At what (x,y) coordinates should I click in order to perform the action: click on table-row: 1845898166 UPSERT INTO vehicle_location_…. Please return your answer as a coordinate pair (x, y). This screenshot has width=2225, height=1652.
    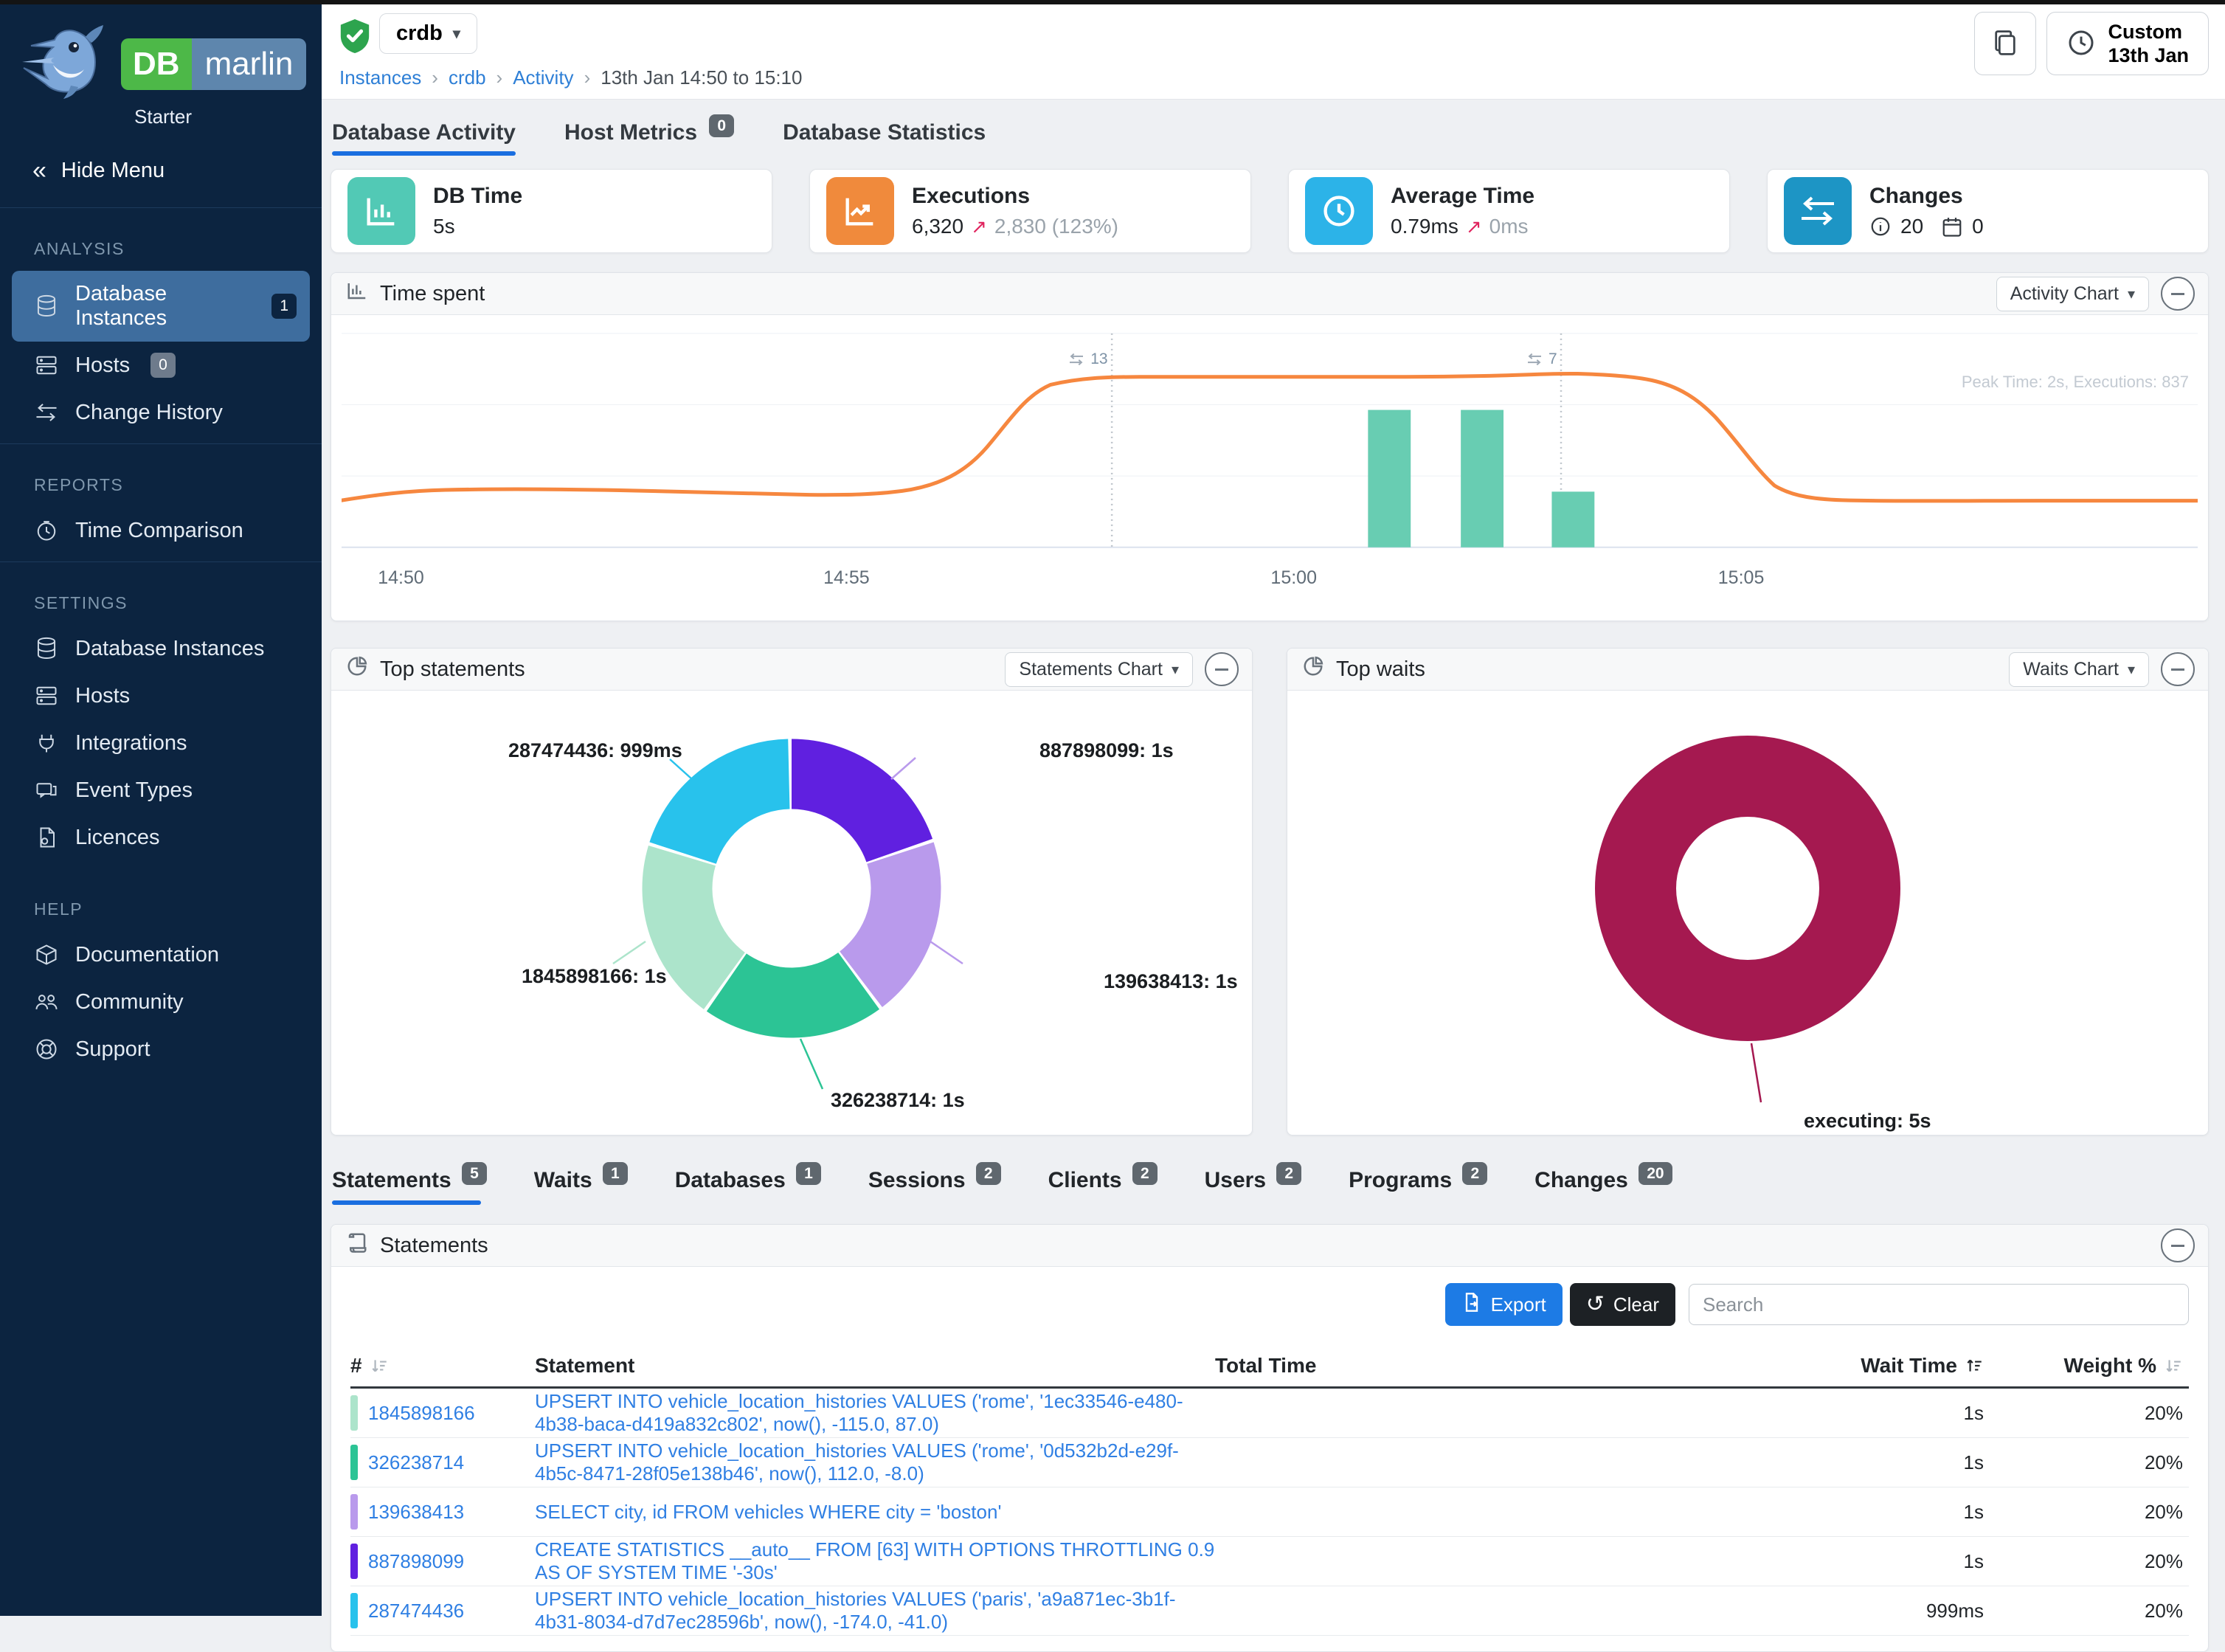
    Looking at the image, I should click on (1269, 1414).